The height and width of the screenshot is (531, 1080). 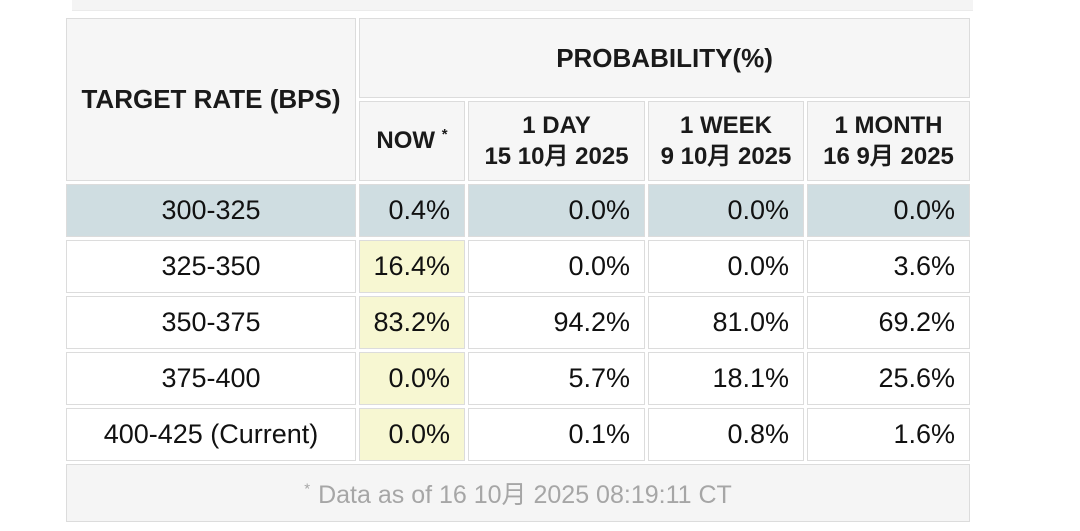 I want to click on week-value-cell: 18.1%, so click(x=726, y=378).